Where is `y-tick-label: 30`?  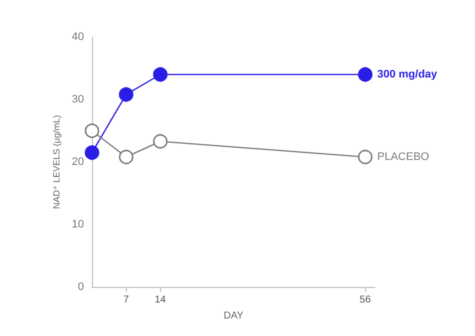
y-tick-label: 30 is located at coordinates (78, 100).